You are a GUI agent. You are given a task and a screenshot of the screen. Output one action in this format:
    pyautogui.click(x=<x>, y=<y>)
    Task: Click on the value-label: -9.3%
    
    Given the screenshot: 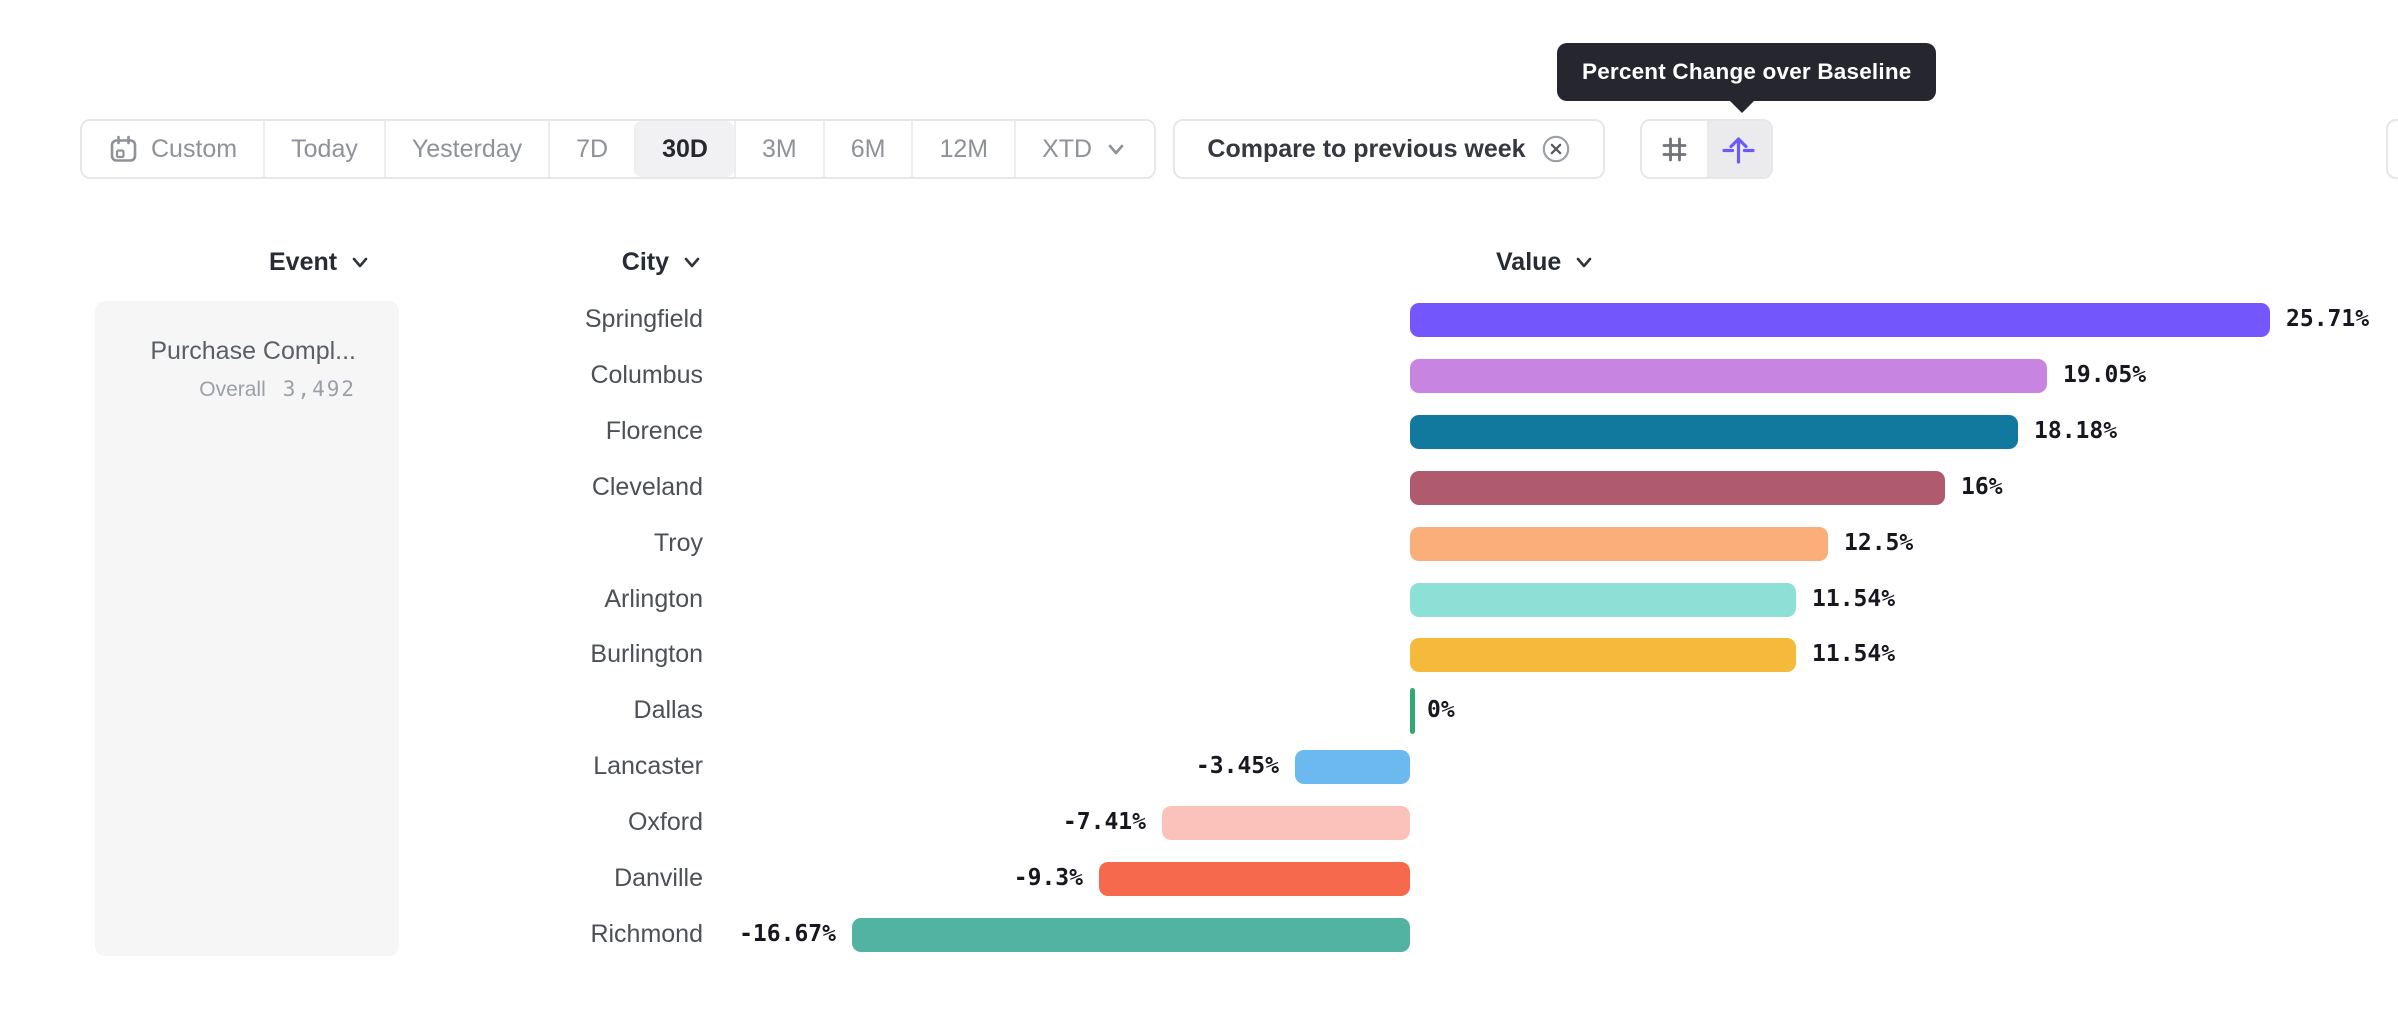 What is the action you would take?
    pyautogui.click(x=1048, y=878)
    